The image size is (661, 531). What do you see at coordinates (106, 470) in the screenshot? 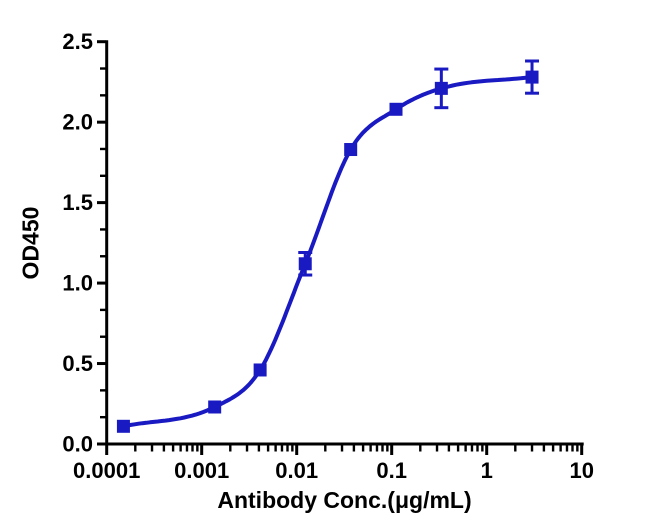
I see `x-tick-label: 0.0001` at bounding box center [106, 470].